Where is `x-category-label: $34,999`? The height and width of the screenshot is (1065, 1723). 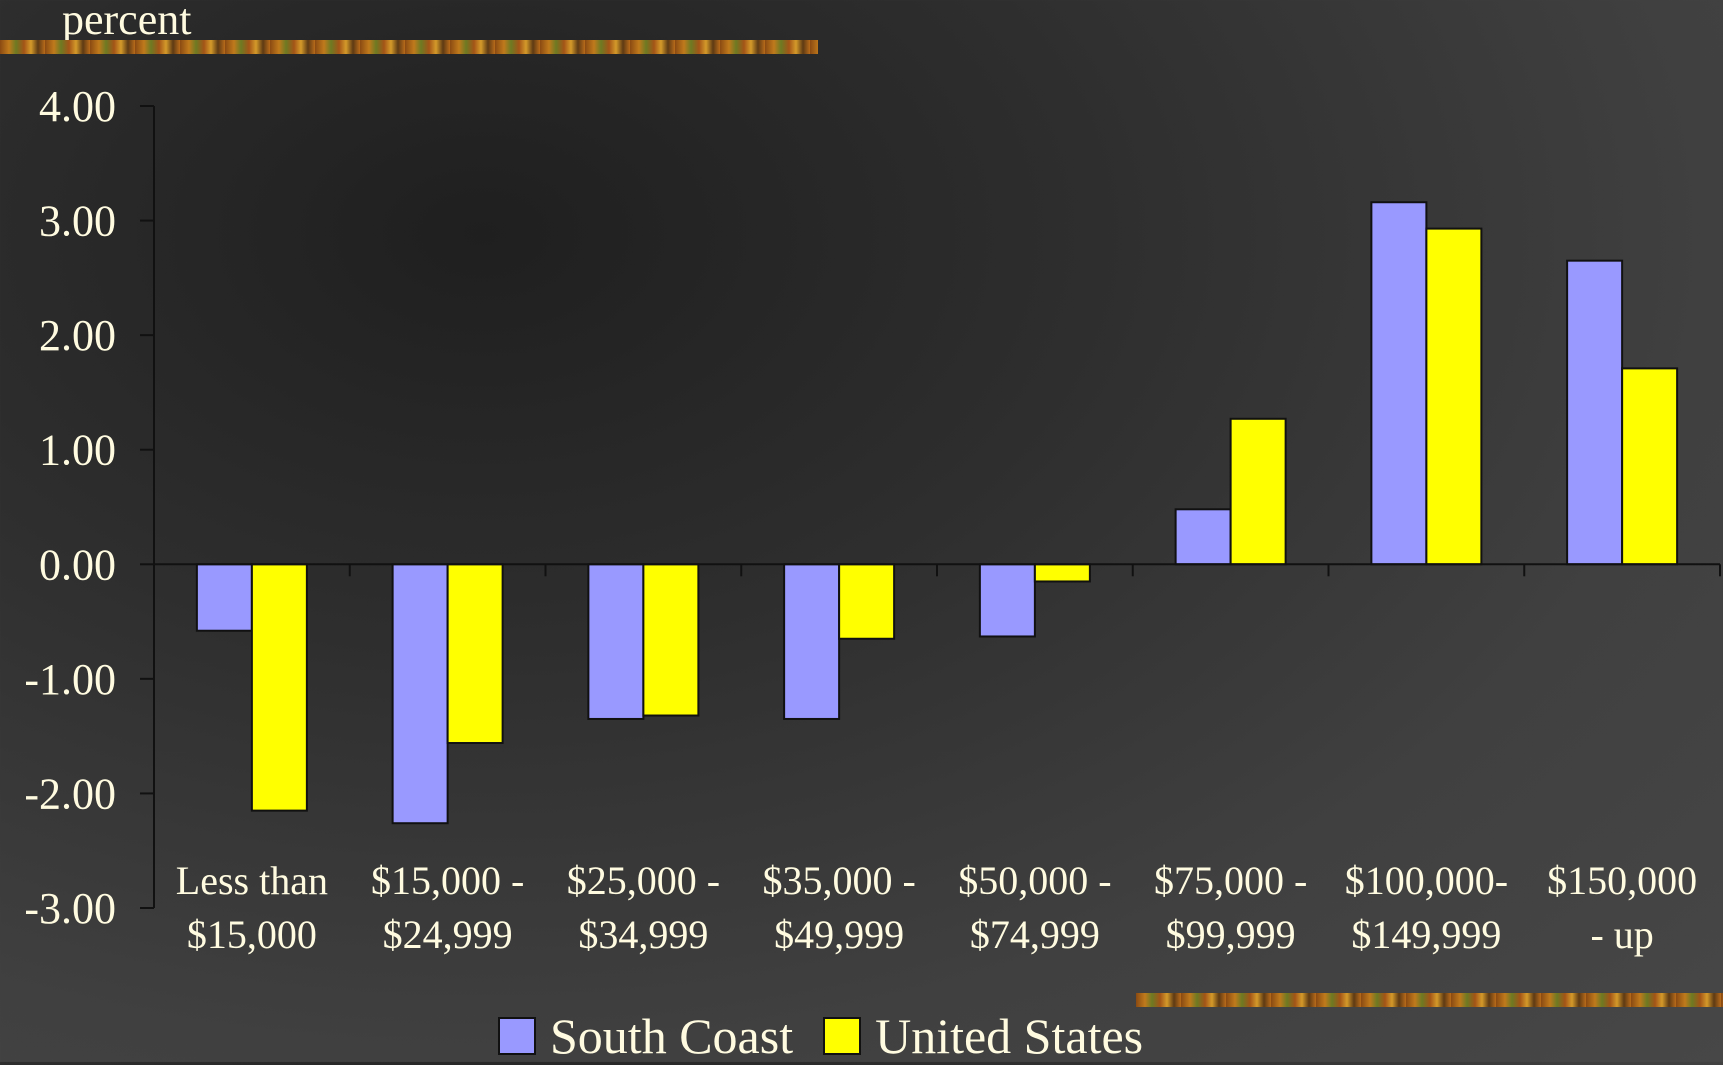
x-category-label: $34,999 is located at coordinates (643, 934).